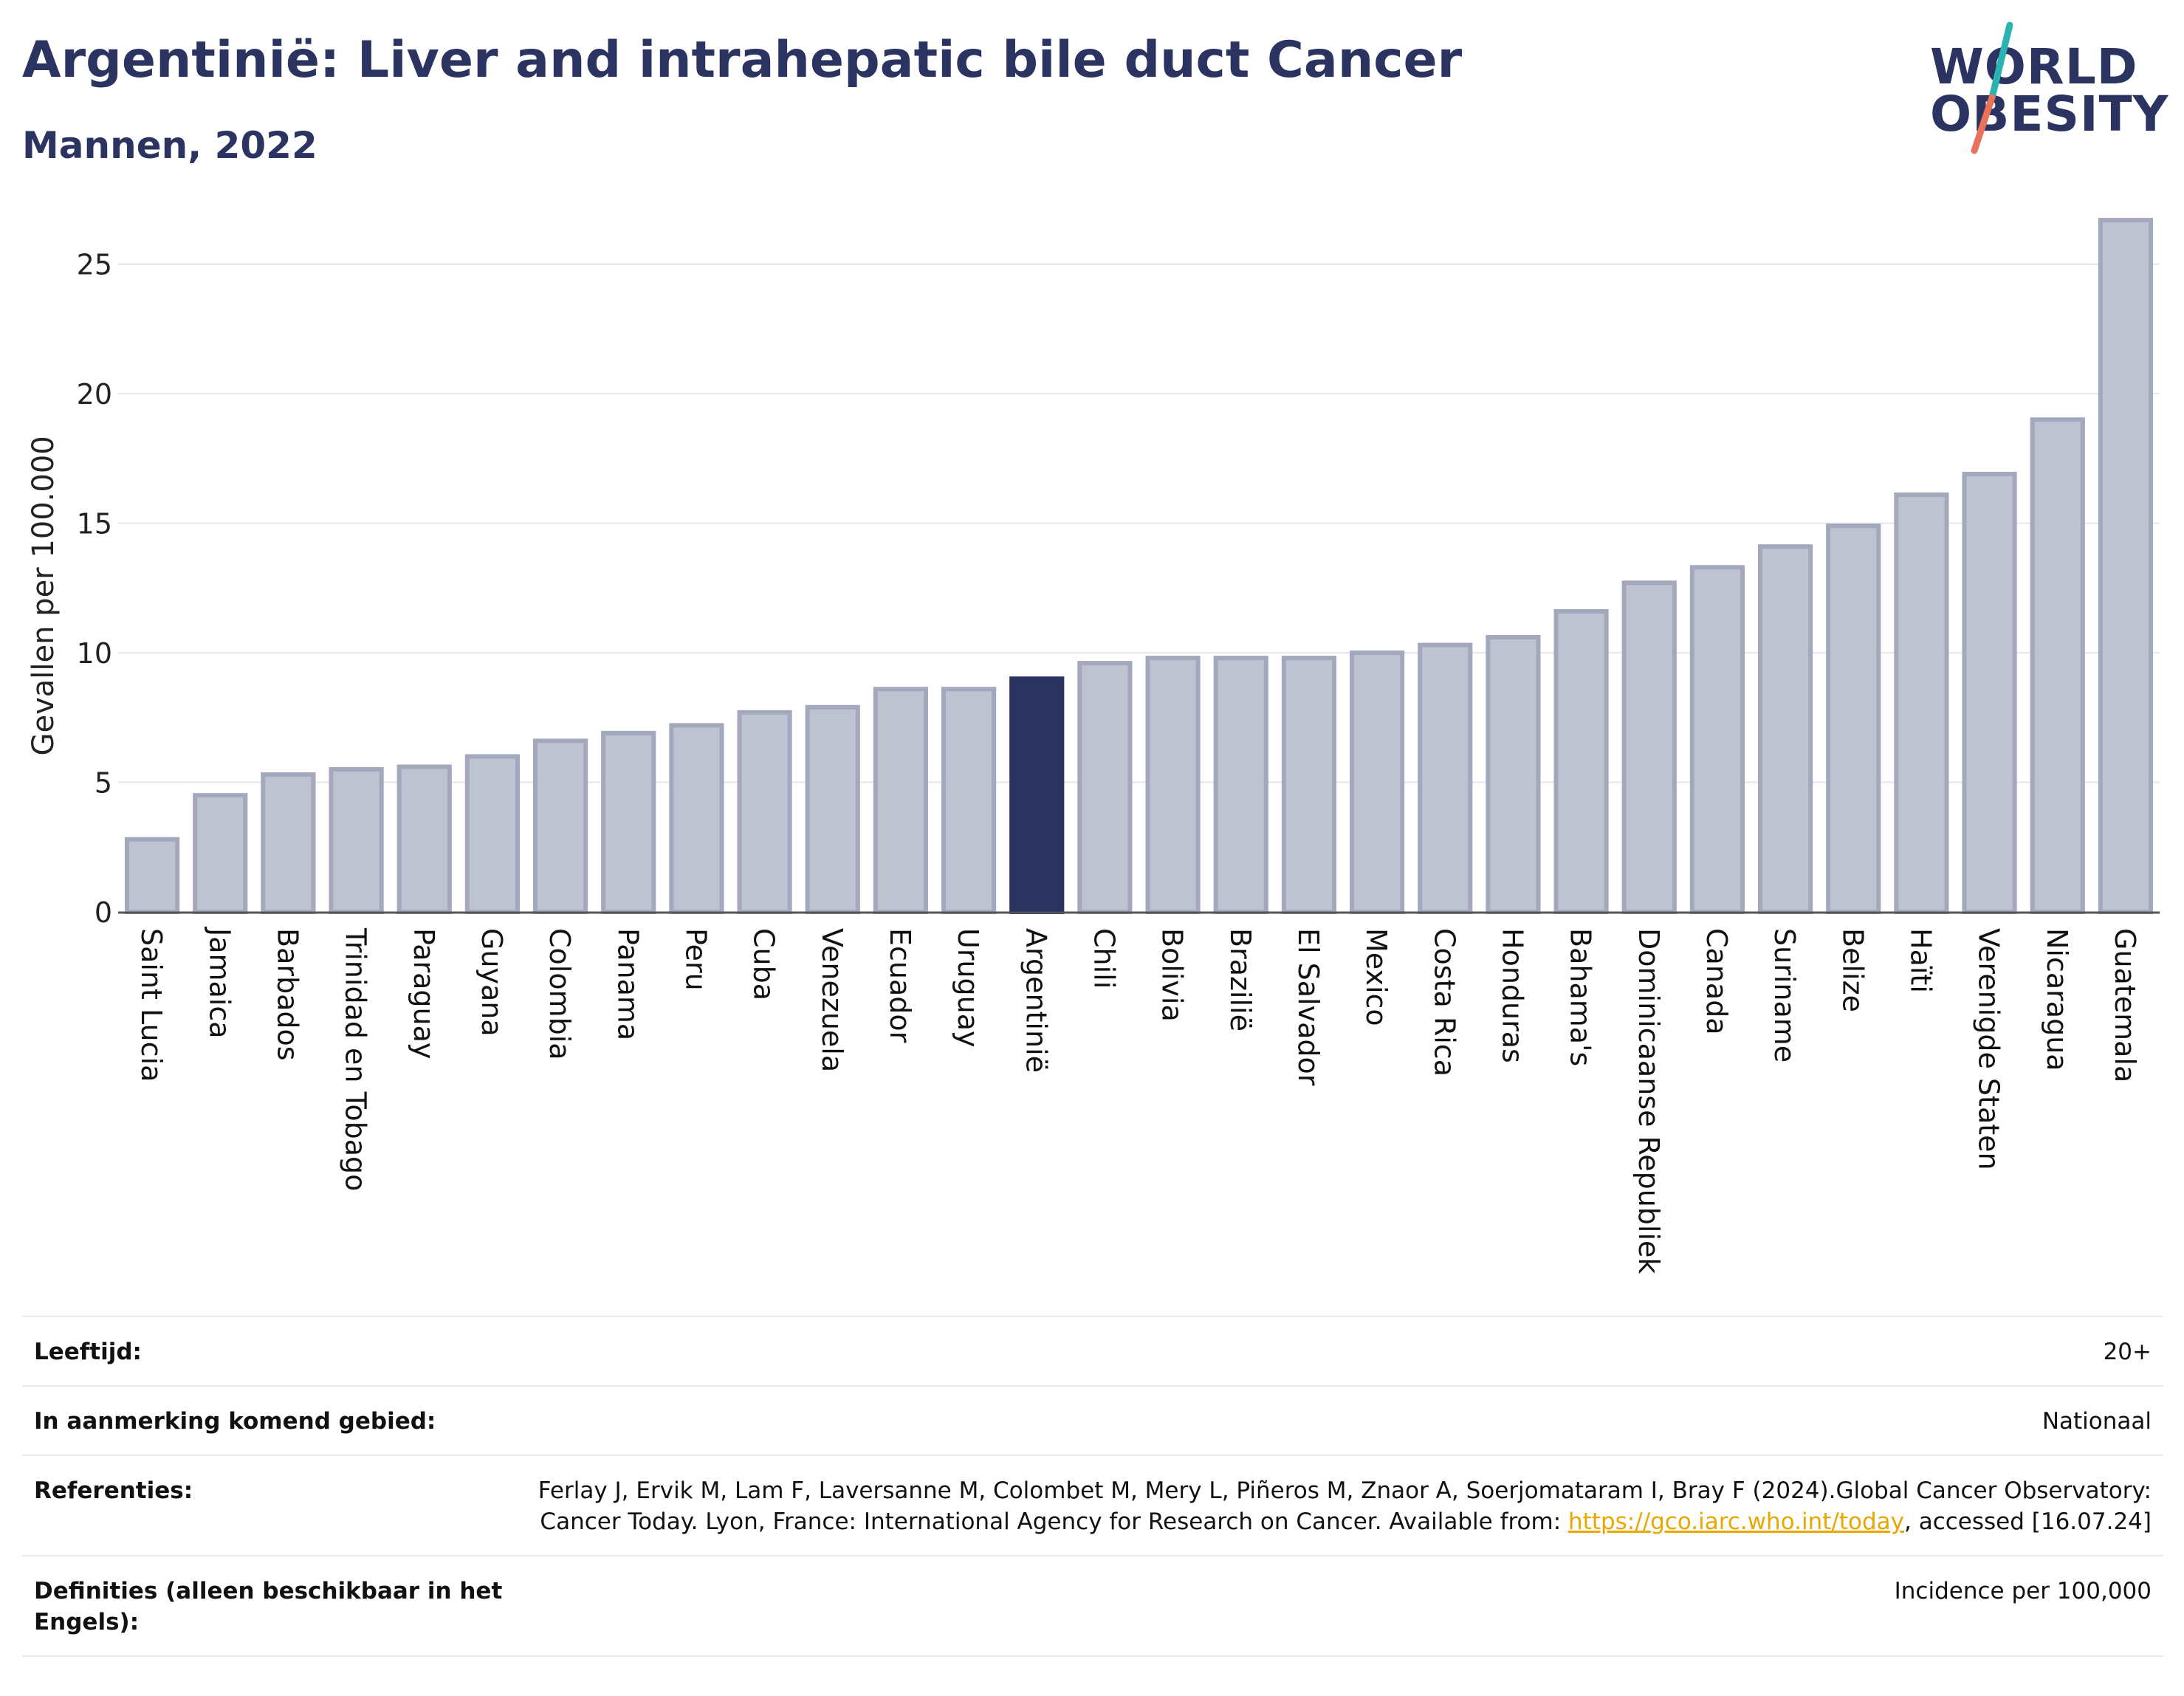 The height and width of the screenshot is (1696, 2184). Describe the element at coordinates (2126, 566) in the screenshot. I see `bar-guatemala` at that location.